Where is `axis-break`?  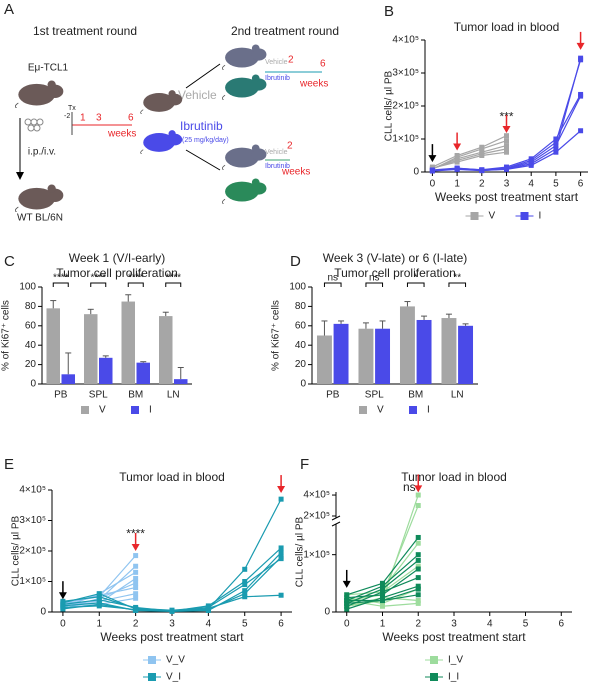
axis-break is located at coordinates (336, 524).